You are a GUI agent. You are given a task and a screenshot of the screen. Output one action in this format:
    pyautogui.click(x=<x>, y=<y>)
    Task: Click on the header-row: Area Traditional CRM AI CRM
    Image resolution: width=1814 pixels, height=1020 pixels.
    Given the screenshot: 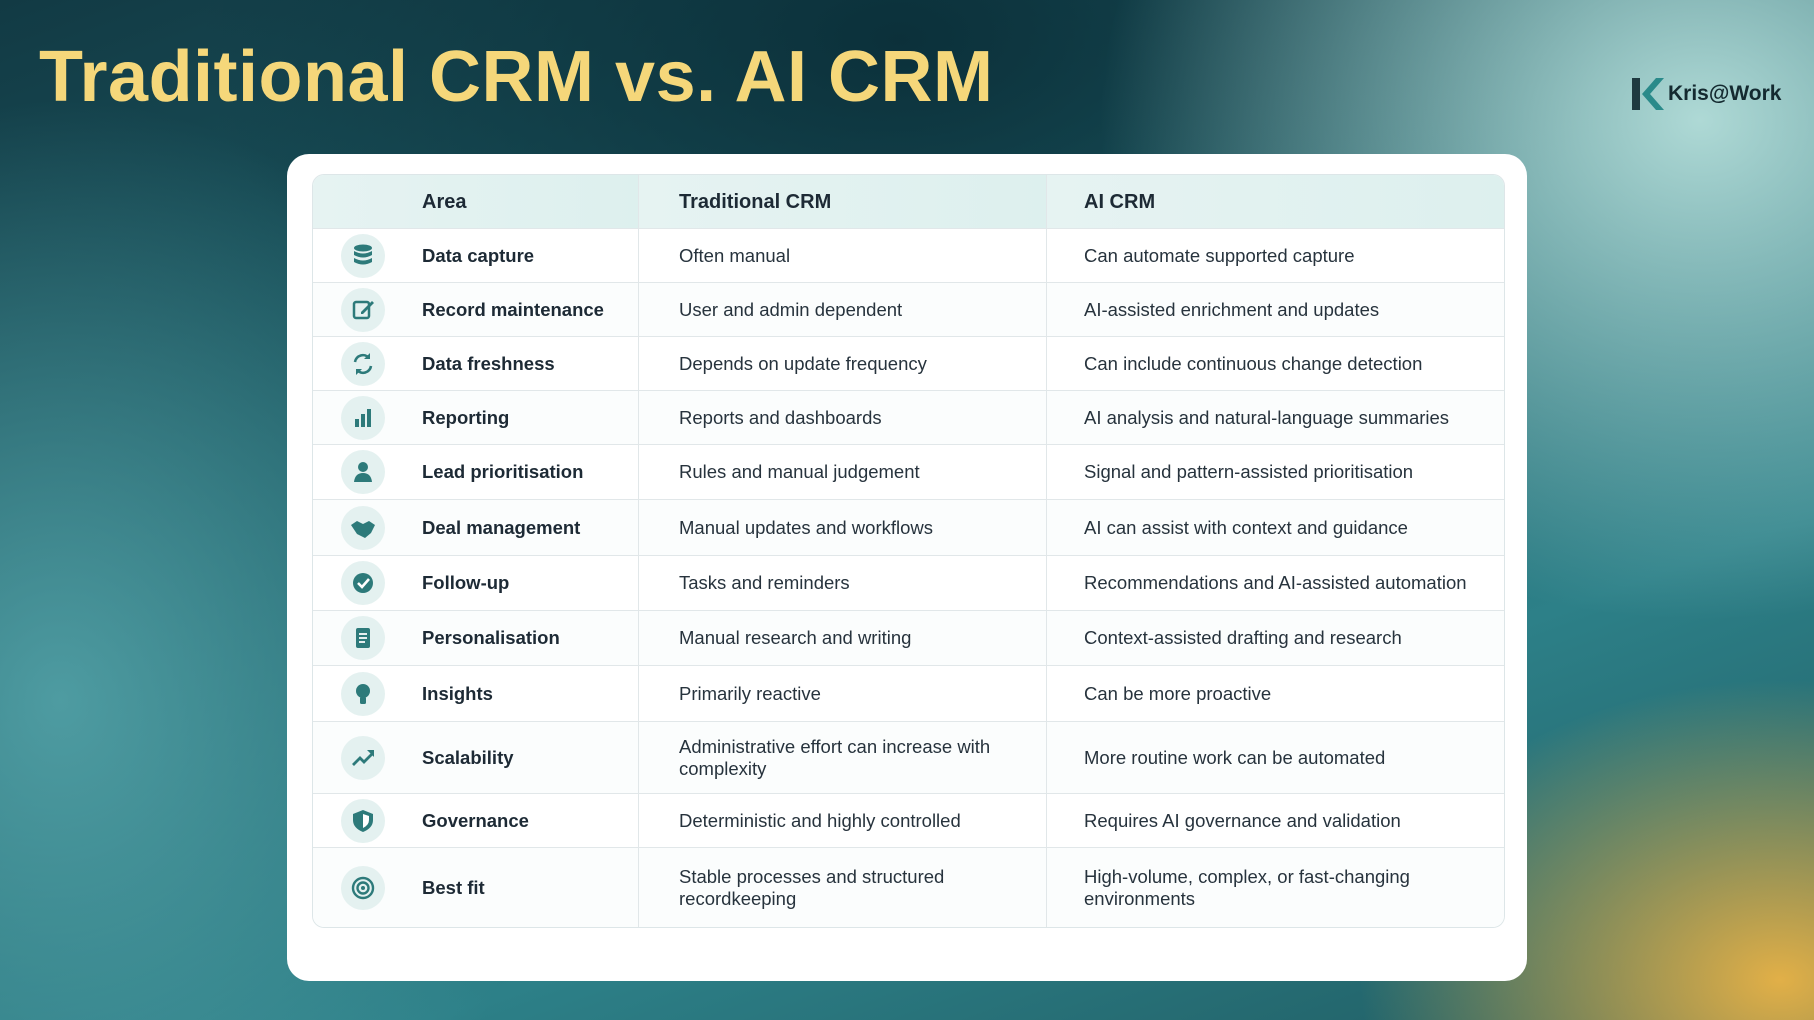 What is the action you would take?
    pyautogui.click(x=908, y=202)
    